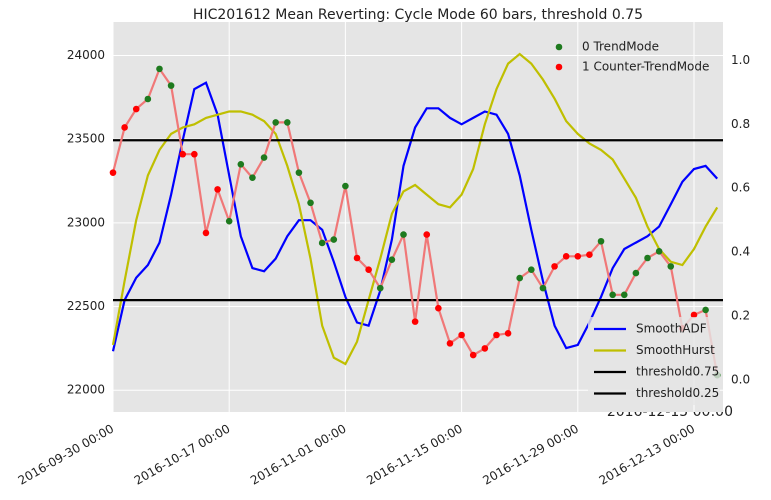 This screenshot has width=771, height=500. What do you see at coordinates (645, 67) in the screenshot?
I see `legend-label: 1 Counter-TrendMode` at bounding box center [645, 67].